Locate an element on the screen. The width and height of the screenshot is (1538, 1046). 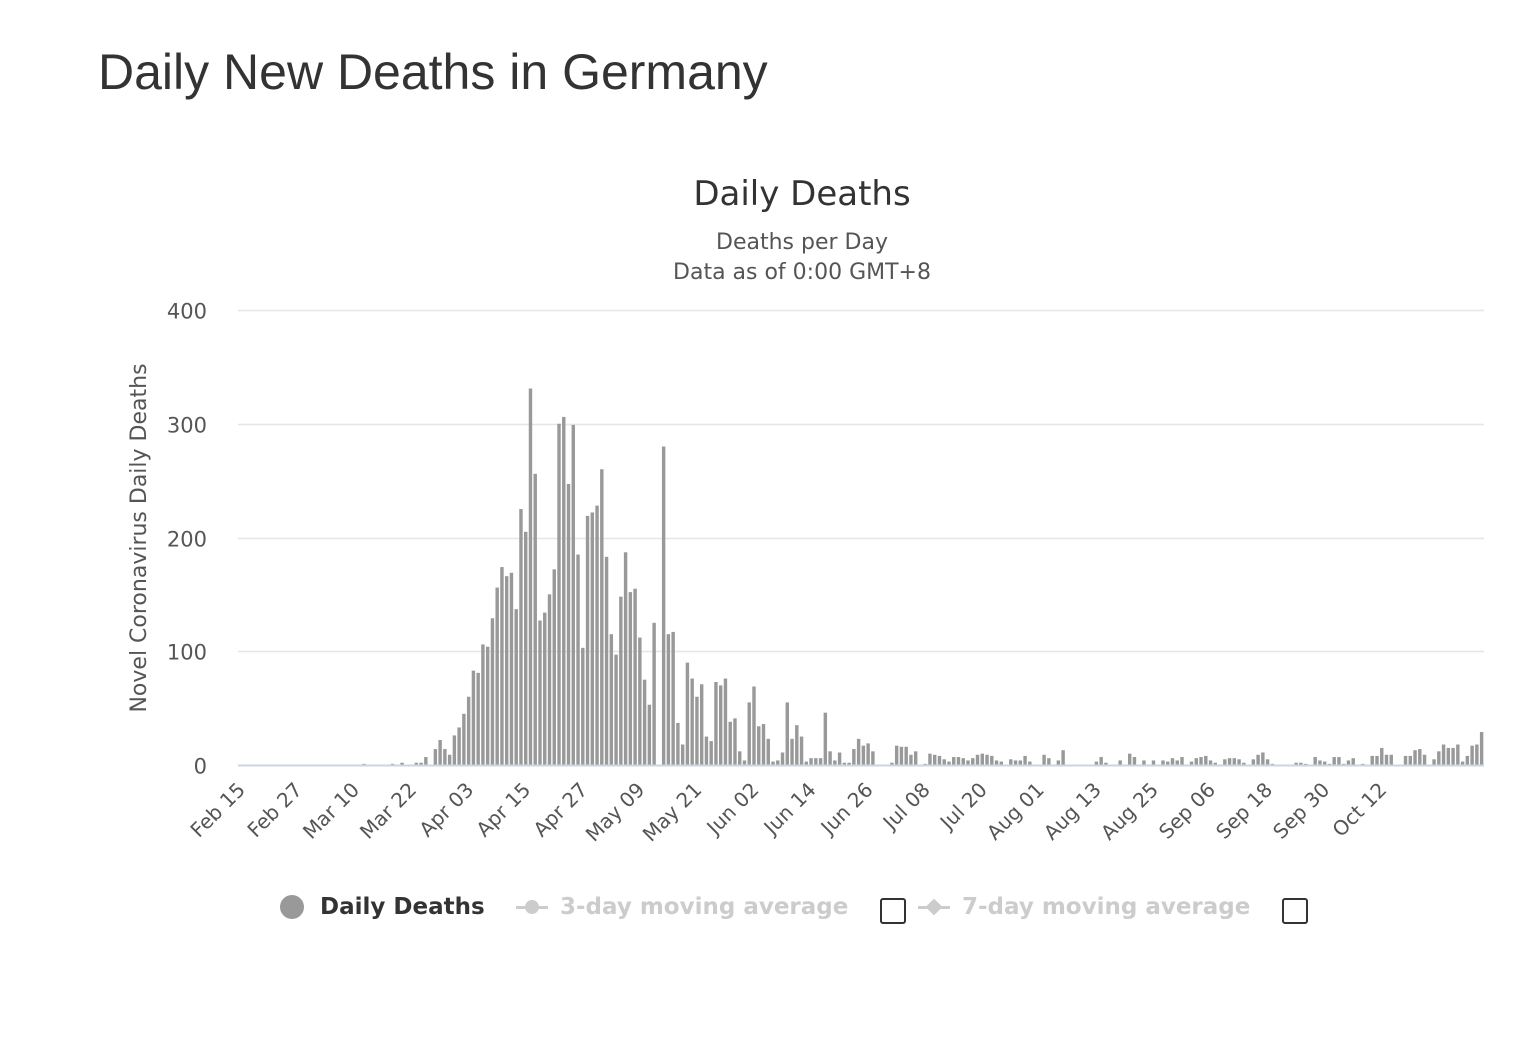
x-tick-label: May 09 is located at coordinates (615, 812).